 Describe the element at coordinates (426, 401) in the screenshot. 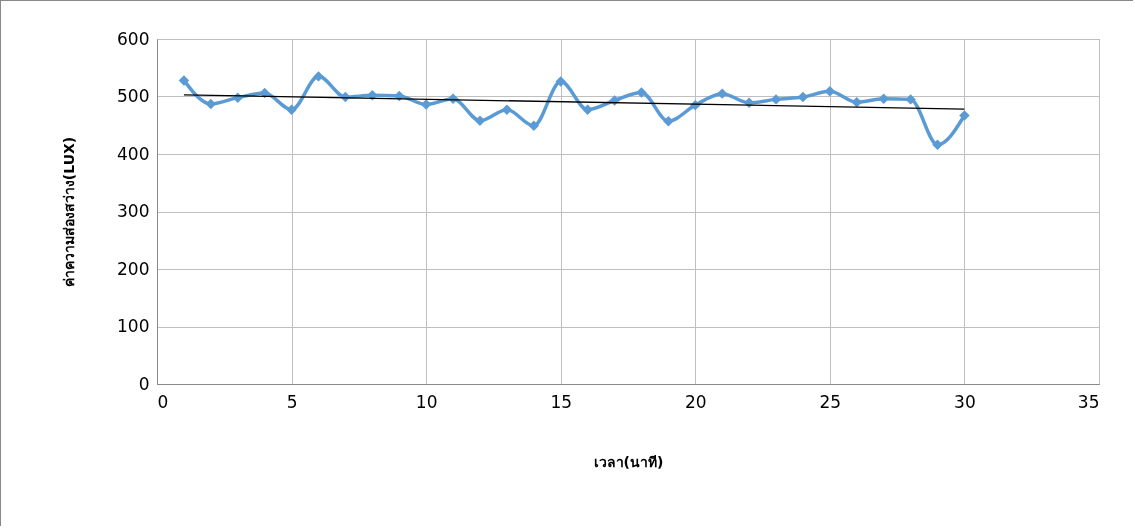

I see `x-tick-label: 10` at that location.